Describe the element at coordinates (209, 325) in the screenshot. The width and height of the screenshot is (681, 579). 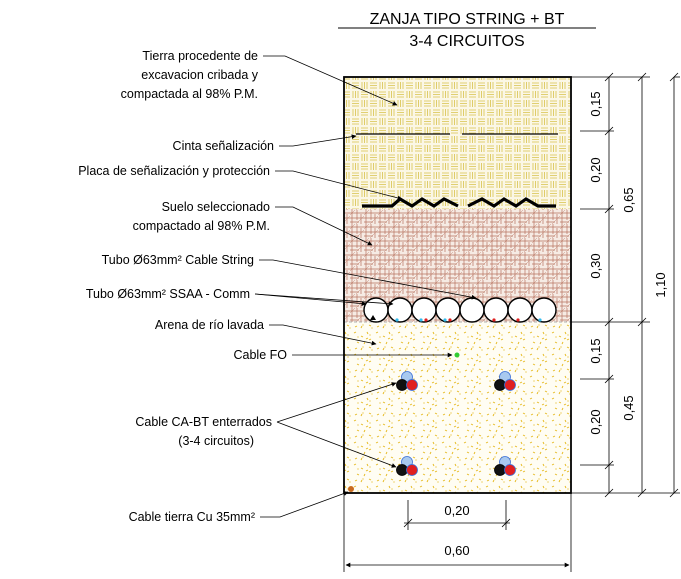
I see `label-arena: Arena de río lavada` at that location.